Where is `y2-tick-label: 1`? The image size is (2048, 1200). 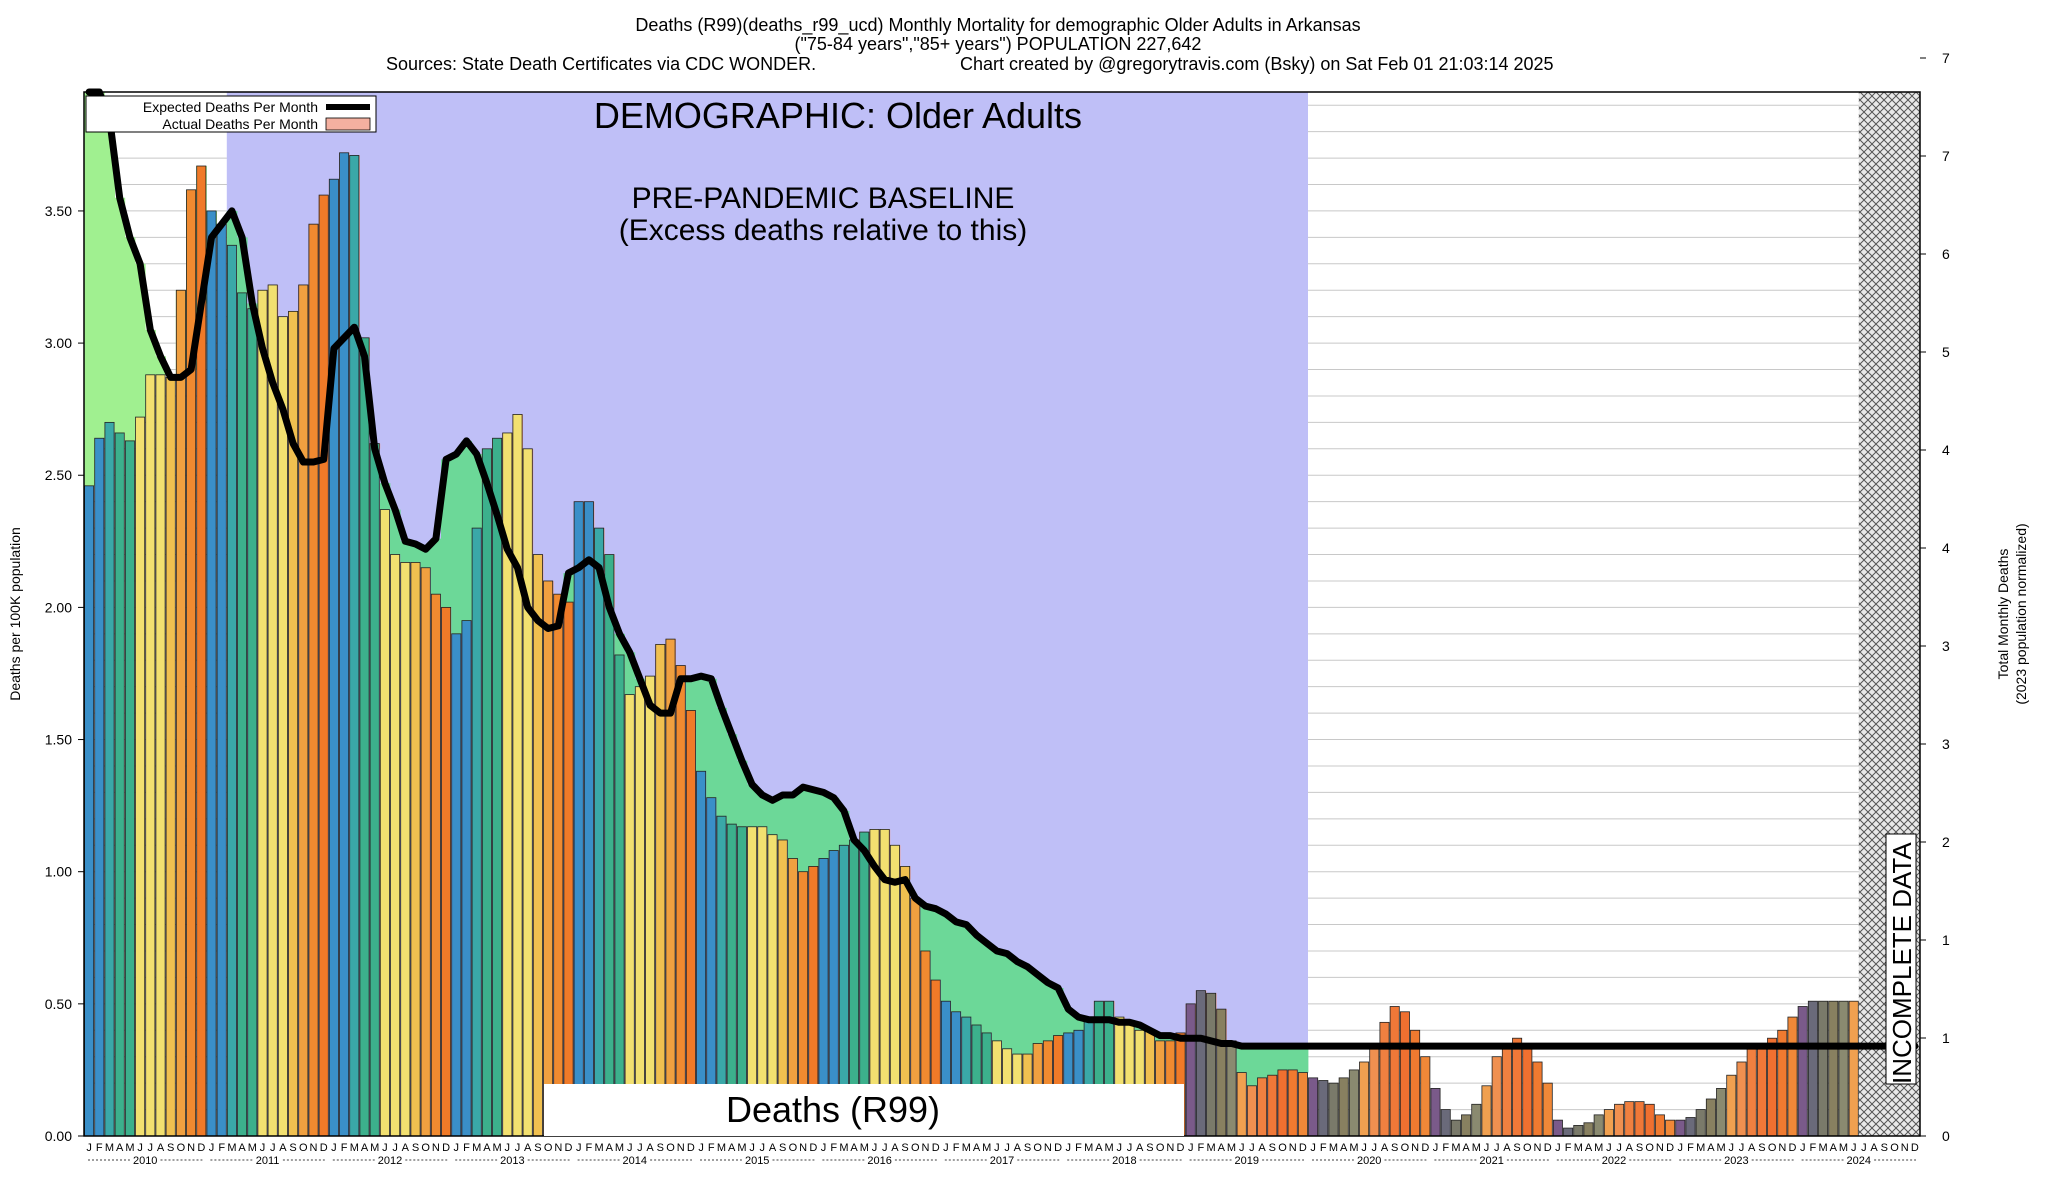 y2-tick-label: 1 is located at coordinates (1946, 1038).